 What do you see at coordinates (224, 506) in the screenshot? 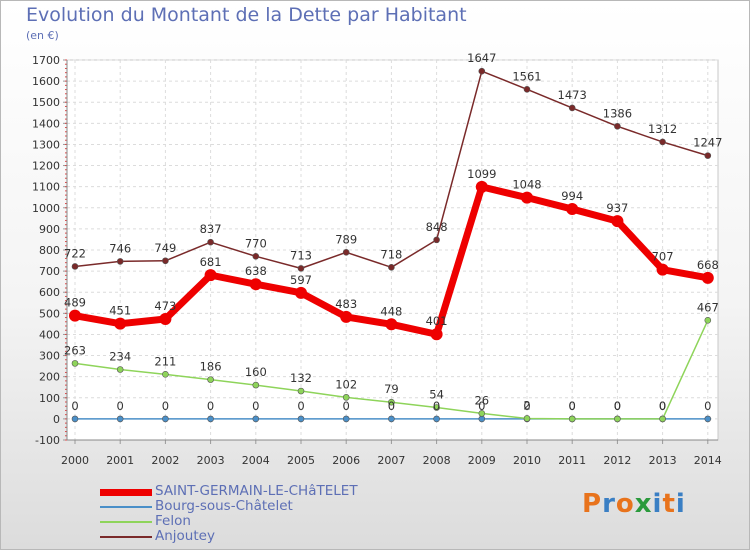
I see `legend-label: Bourg-sous-Châtelet` at bounding box center [224, 506].